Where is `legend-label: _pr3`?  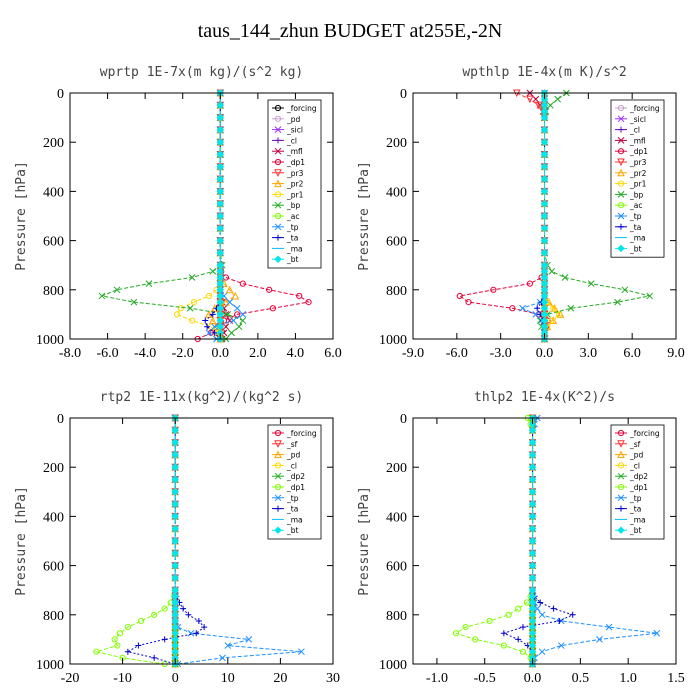 legend-label: _pr3 is located at coordinates (638, 162).